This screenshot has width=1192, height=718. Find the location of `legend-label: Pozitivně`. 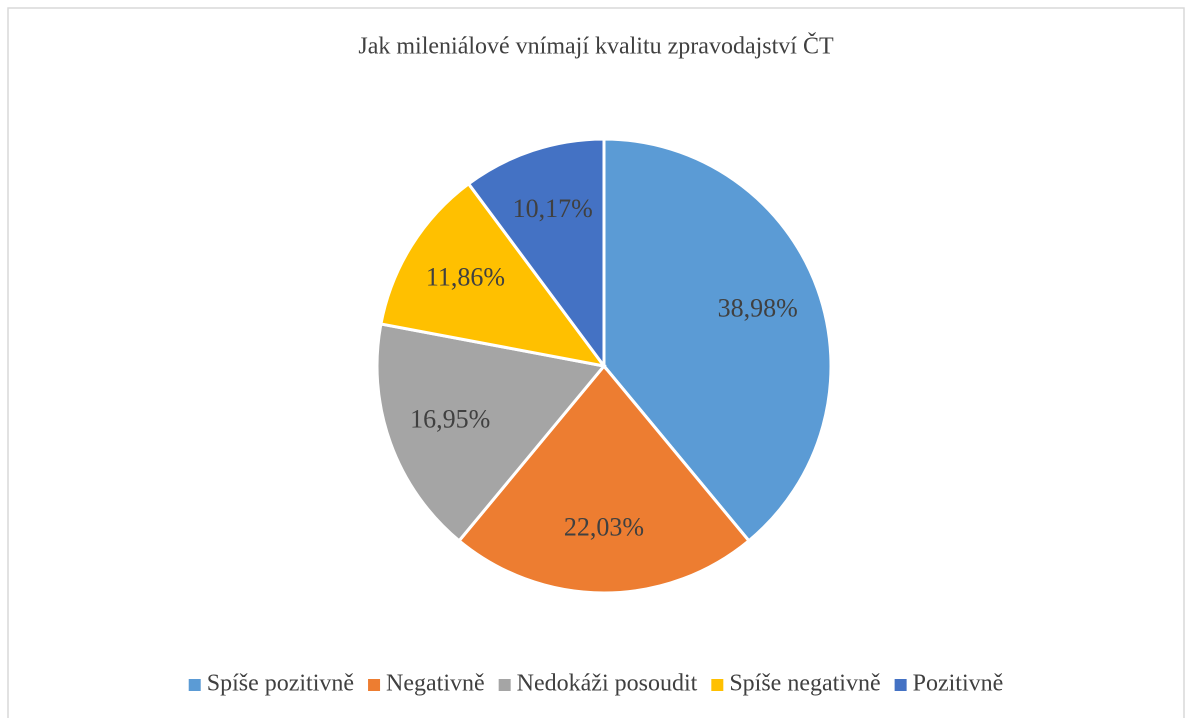

legend-label: Pozitivně is located at coordinates (958, 684).